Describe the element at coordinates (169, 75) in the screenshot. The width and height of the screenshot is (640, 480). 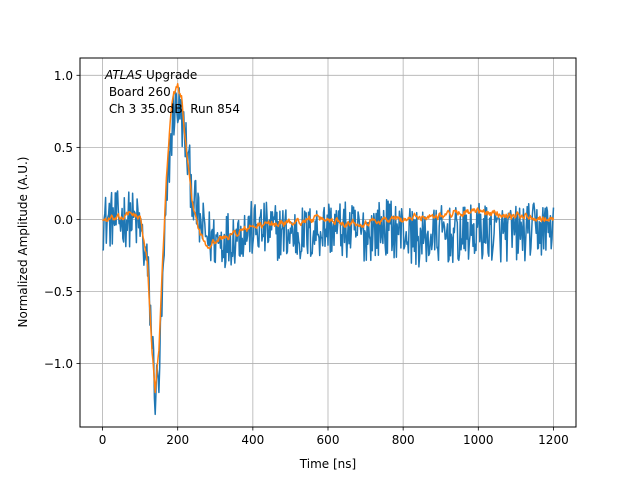
I see `annotation-upgrade: Upgrade` at that location.